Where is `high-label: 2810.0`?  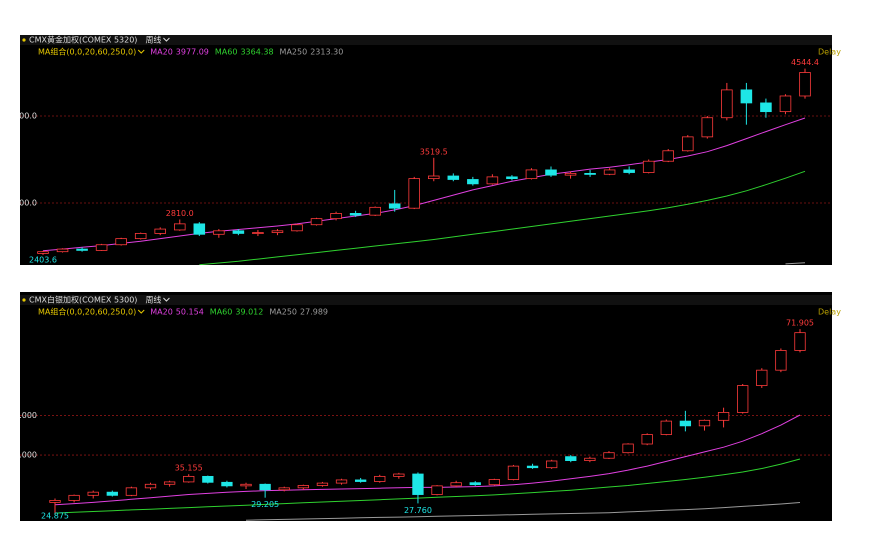
high-label: 2810.0 is located at coordinates (180, 213).